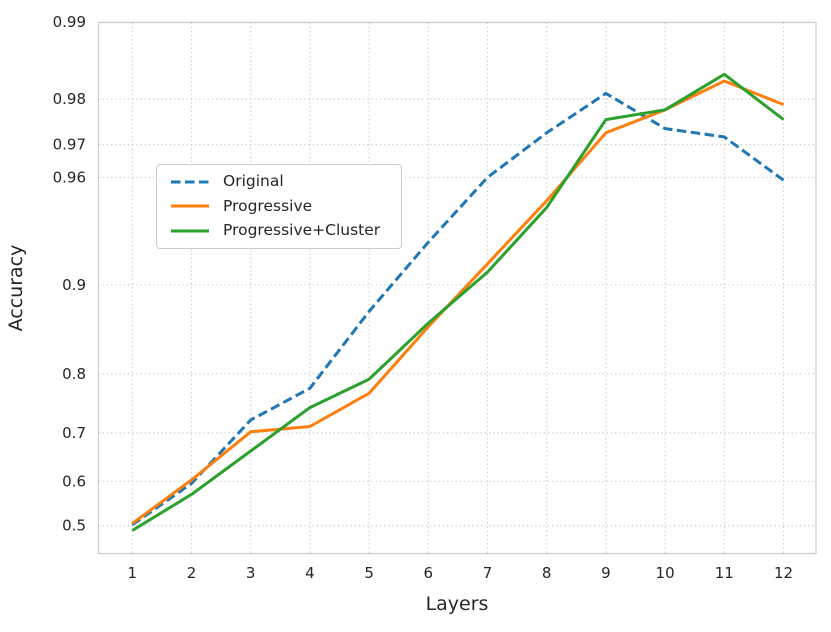 This screenshot has height=632, width=831. Describe the element at coordinates (69, 99) in the screenshot. I see `y-tick-label: 0.98` at that location.